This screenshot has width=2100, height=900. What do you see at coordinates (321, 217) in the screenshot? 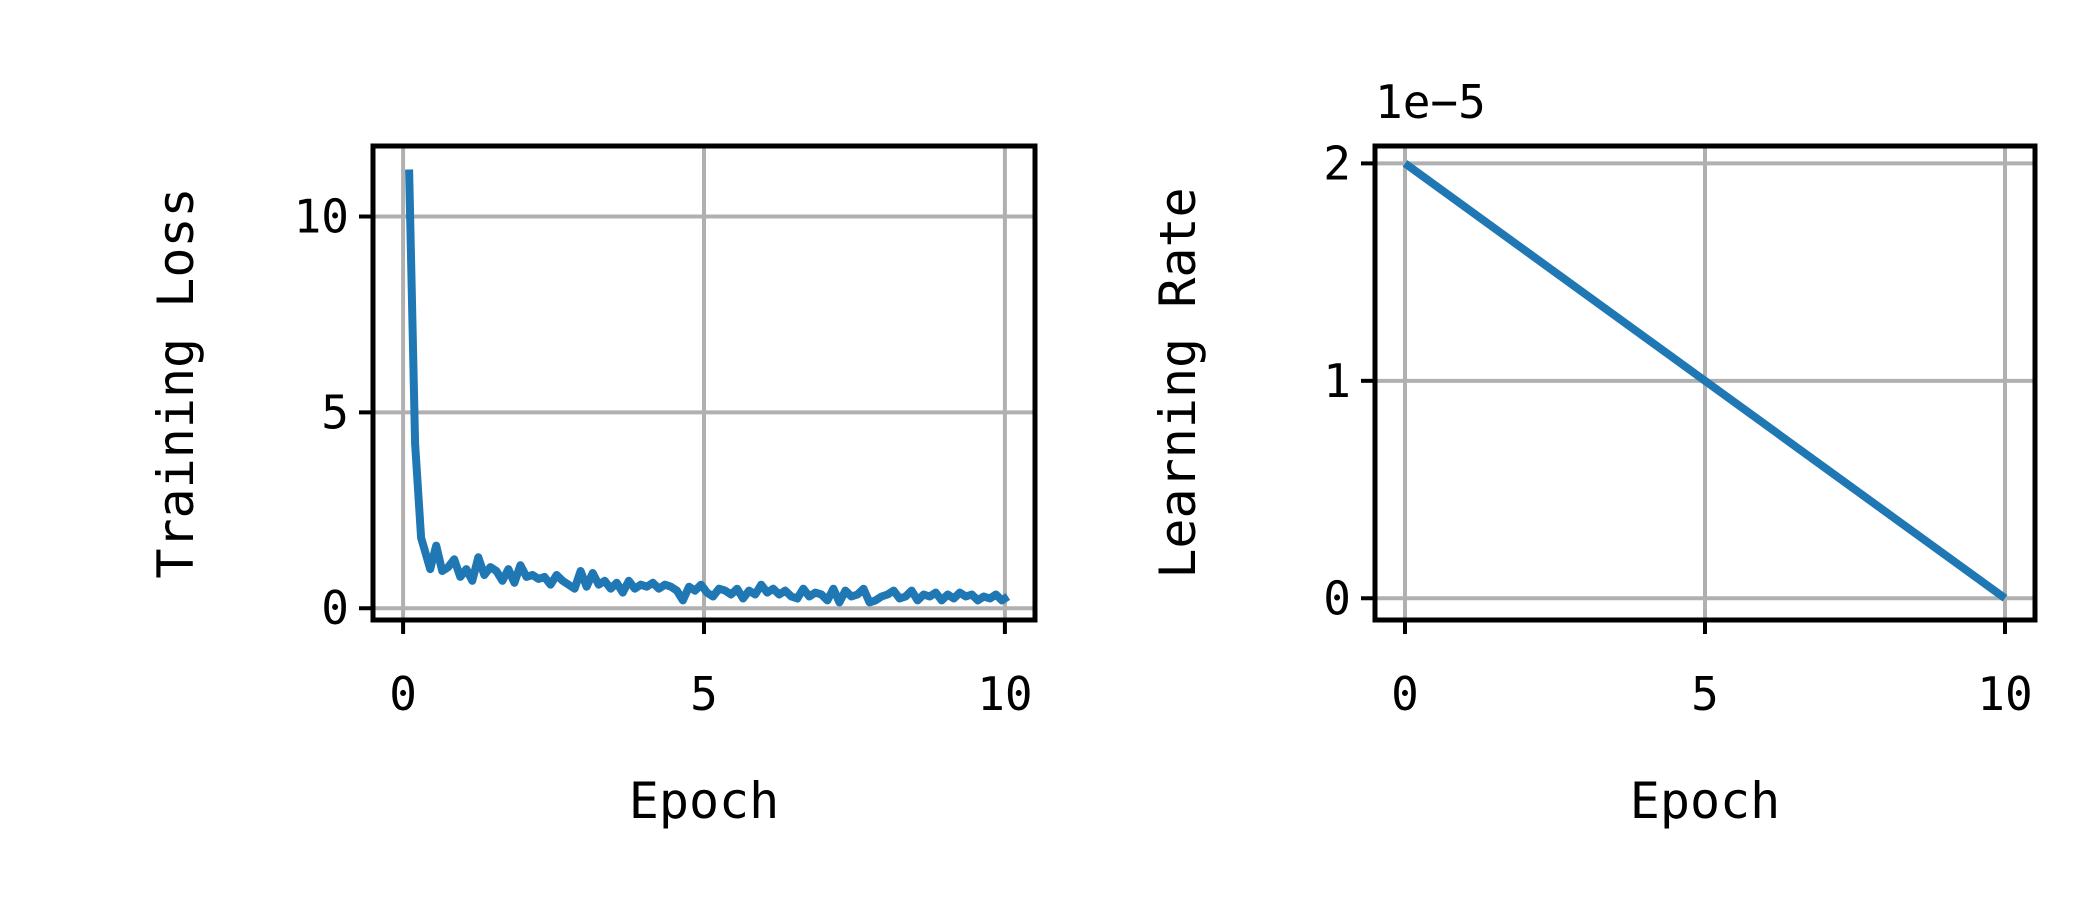
I see `y-tick-label: 10` at bounding box center [321, 217].